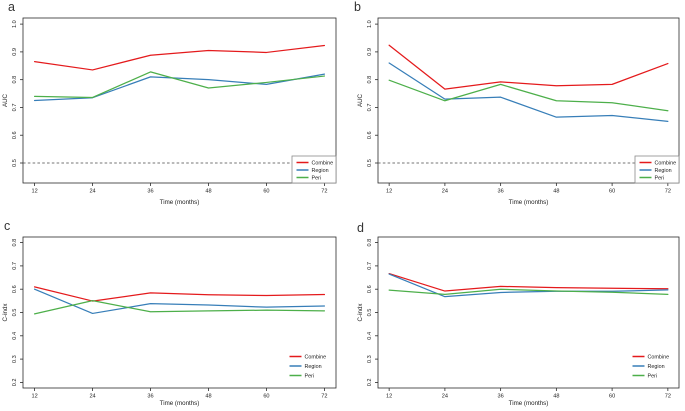 The height and width of the screenshot is (411, 685). I want to click on legend: Combine Region Peri, so click(308, 367).